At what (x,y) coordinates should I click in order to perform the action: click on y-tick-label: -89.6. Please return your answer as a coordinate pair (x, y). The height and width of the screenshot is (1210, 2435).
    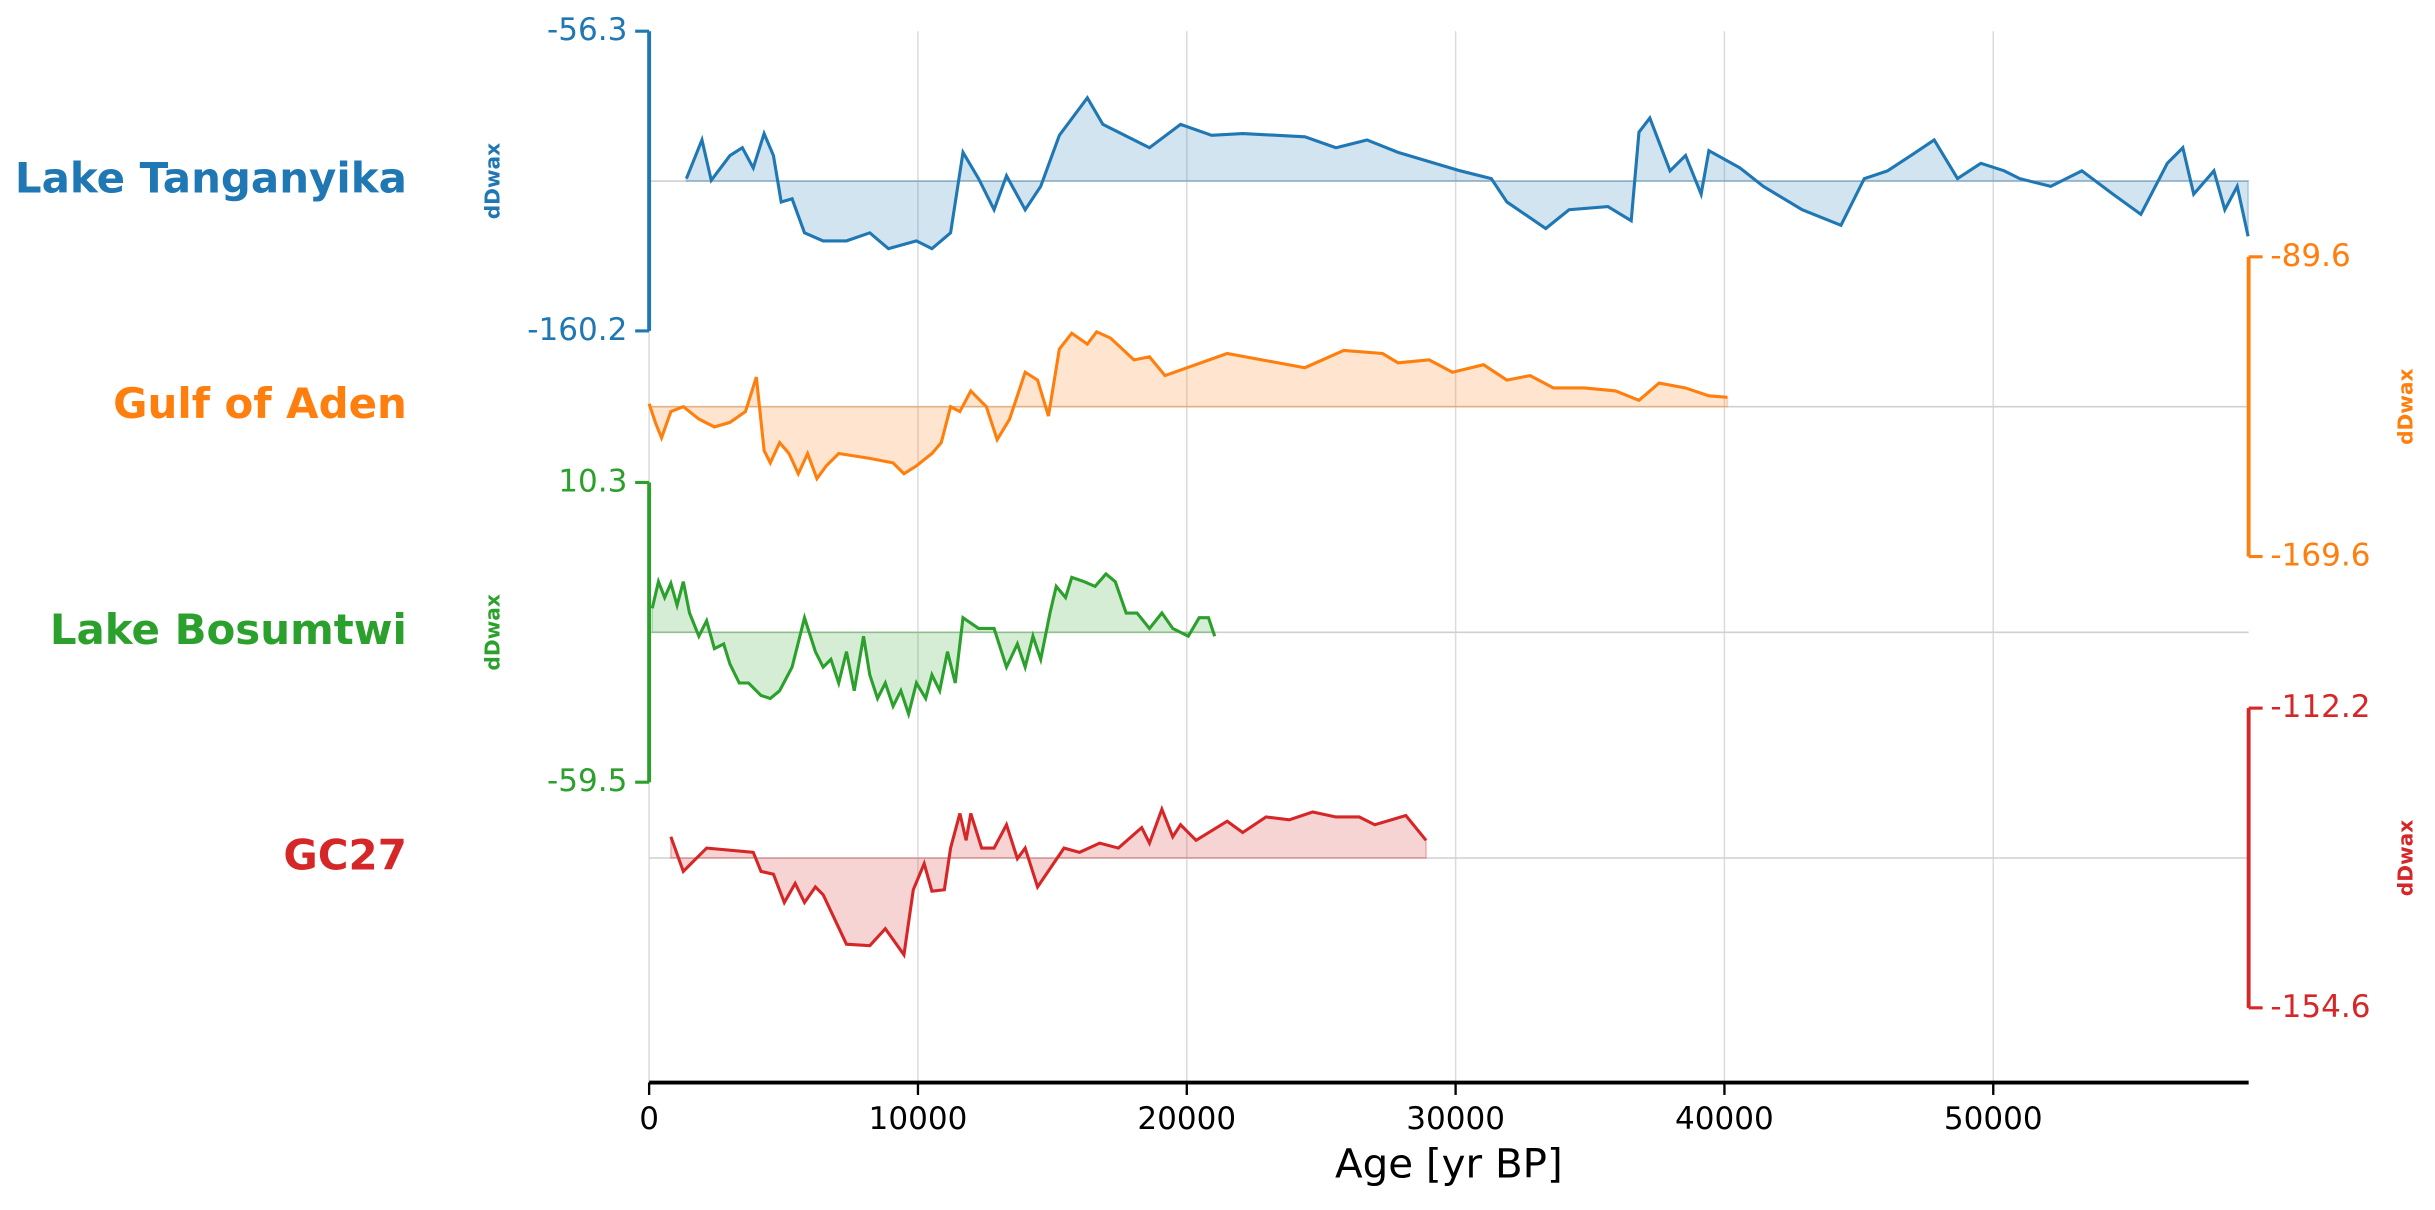
    Looking at the image, I should click on (2310, 256).